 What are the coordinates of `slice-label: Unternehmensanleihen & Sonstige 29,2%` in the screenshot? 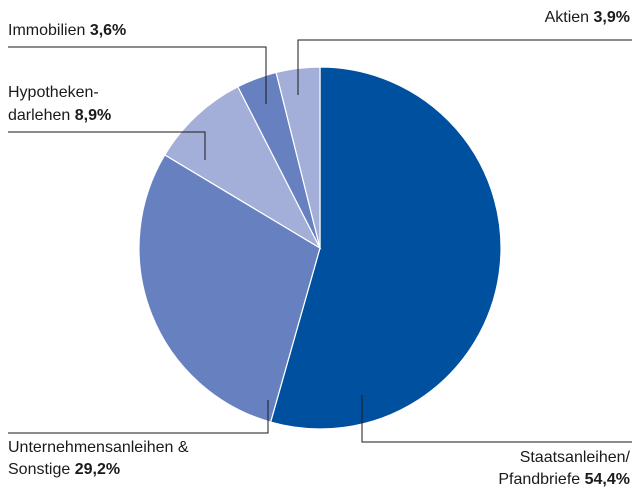 It's located at (98, 458).